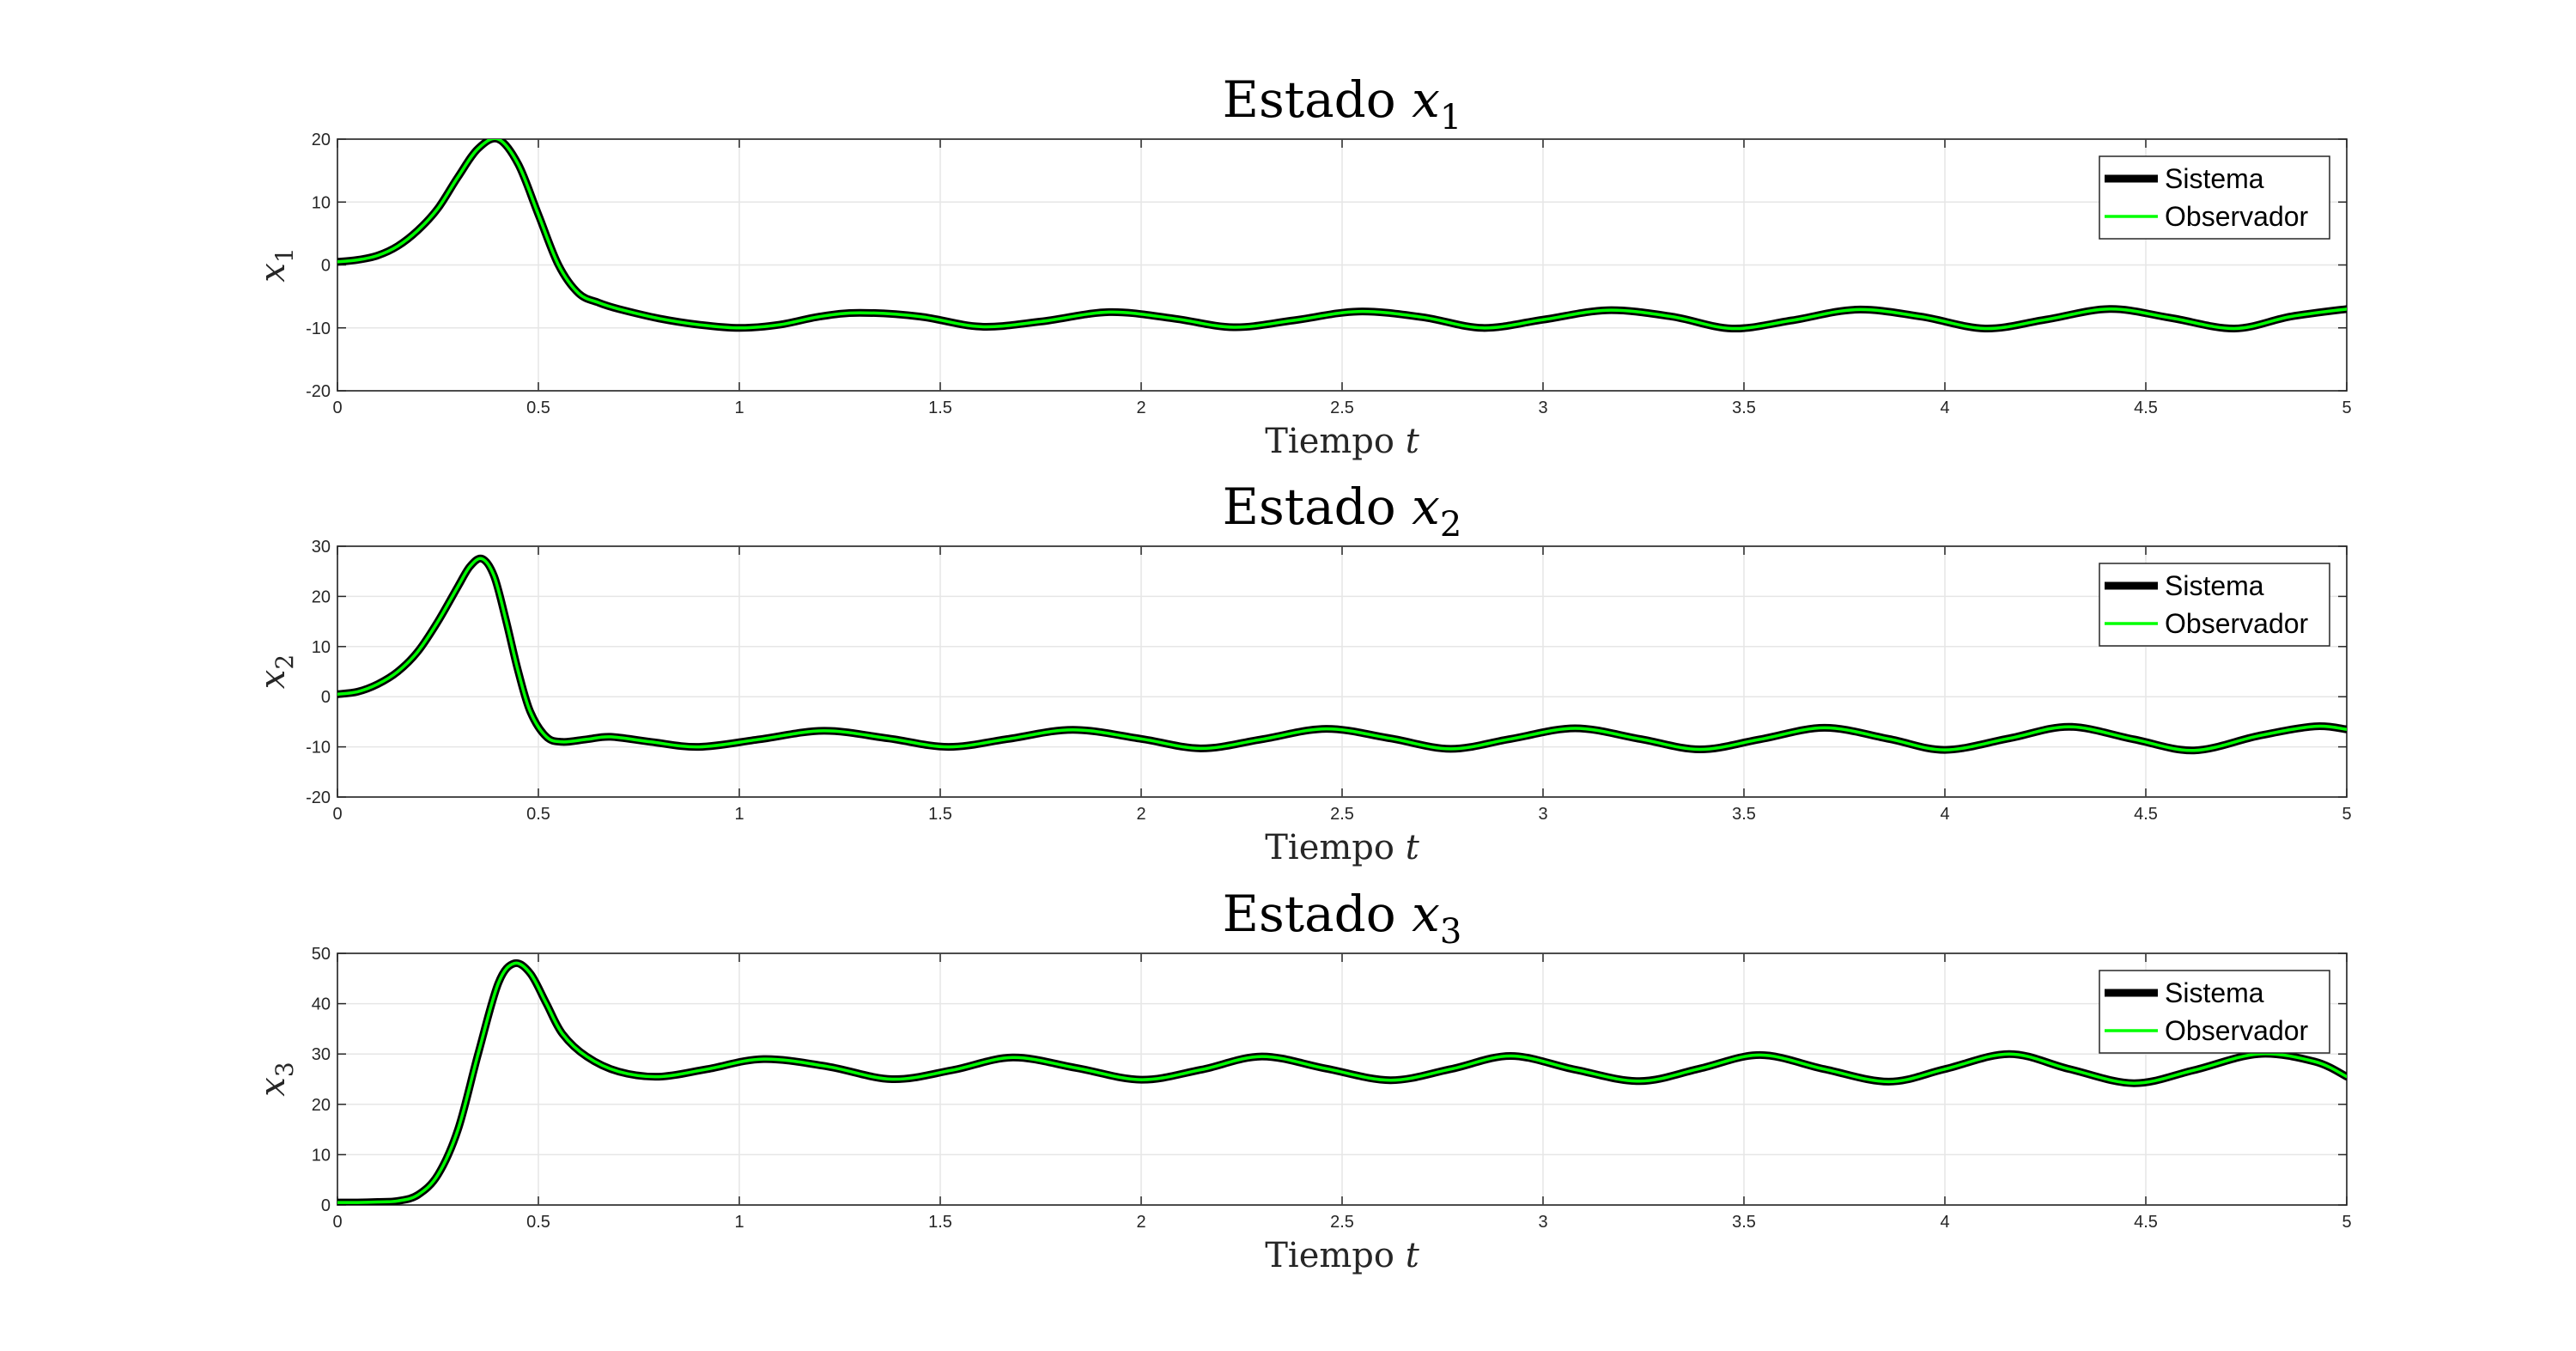 This screenshot has height=1351, width=2576. Describe the element at coordinates (1451, 117) in the screenshot. I see `title-subscript: 1` at that location.